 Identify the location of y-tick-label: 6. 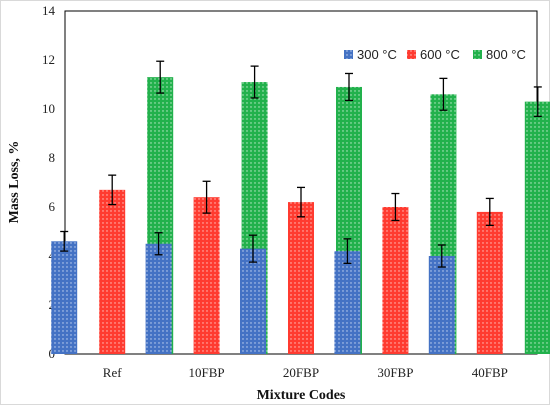
(52, 206).